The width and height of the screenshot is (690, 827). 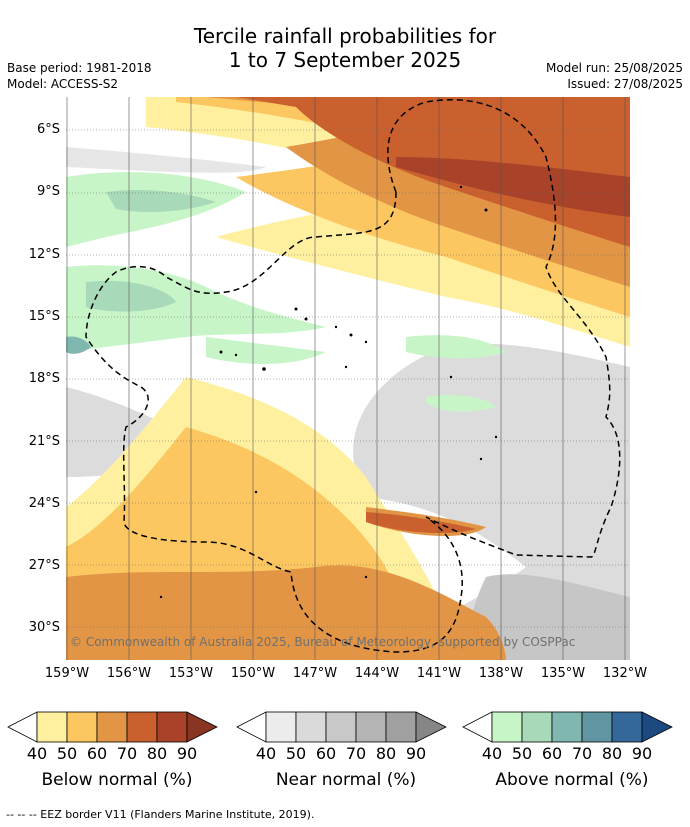 I want to click on legend-caption-near: Near normal (%), so click(x=346, y=780).